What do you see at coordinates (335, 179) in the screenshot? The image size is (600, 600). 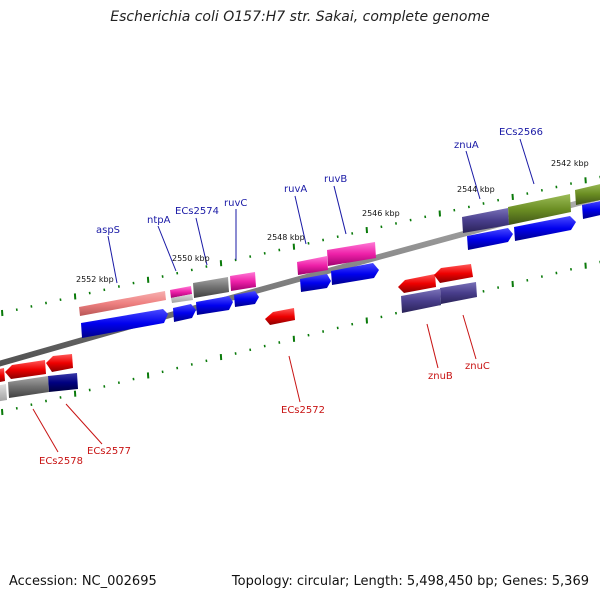 I see `gene-label-ruvB: ruvB` at bounding box center [335, 179].